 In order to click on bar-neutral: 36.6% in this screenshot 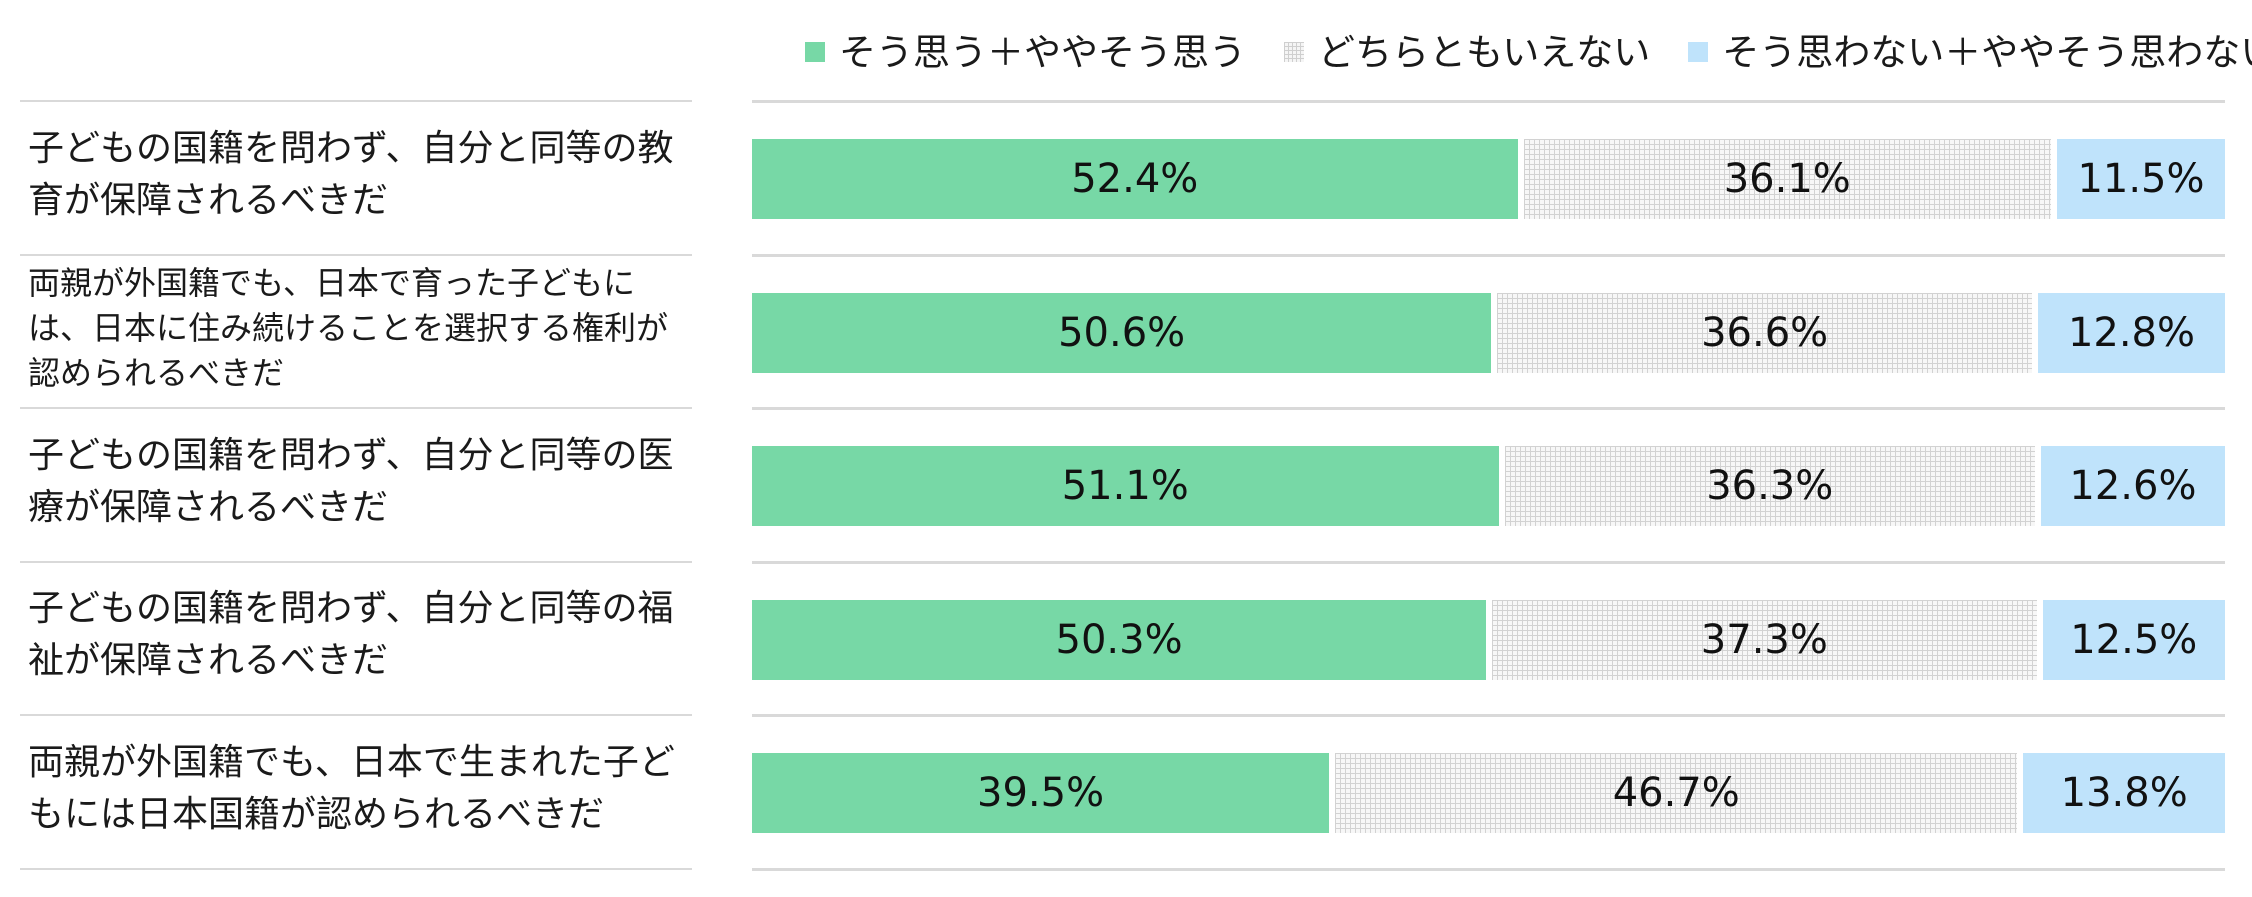, I will do `click(1764, 332)`.